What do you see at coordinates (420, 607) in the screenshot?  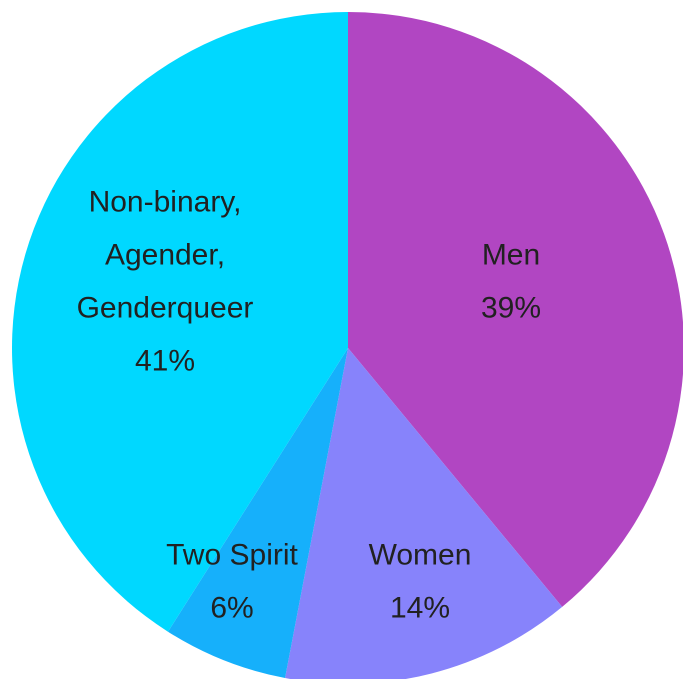 I see `value-label: 14%` at bounding box center [420, 607].